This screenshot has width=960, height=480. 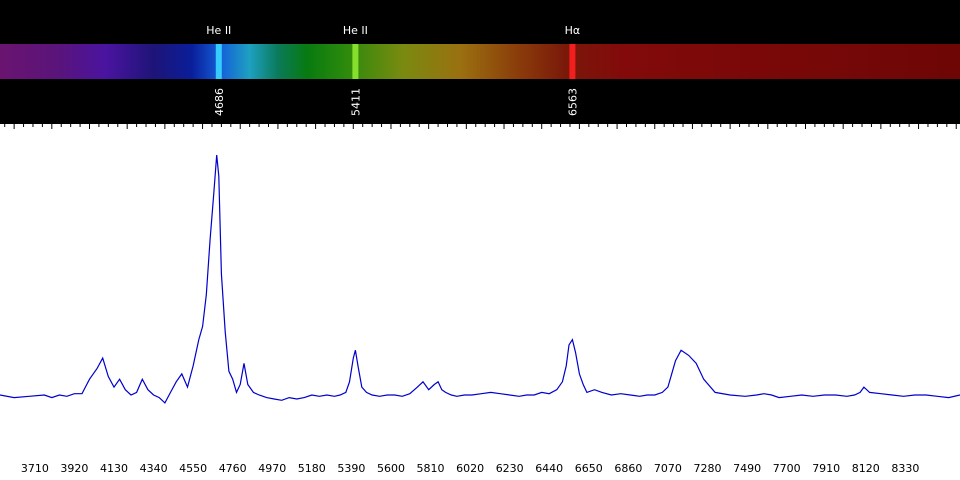 What do you see at coordinates (35, 468) in the screenshot?
I see `x-tick-label: 3710` at bounding box center [35, 468].